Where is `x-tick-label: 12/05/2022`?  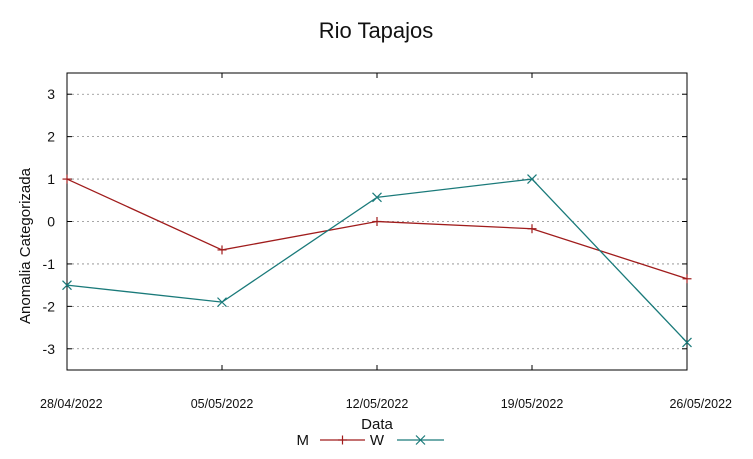 x-tick-label: 12/05/2022 is located at coordinates (377, 404).